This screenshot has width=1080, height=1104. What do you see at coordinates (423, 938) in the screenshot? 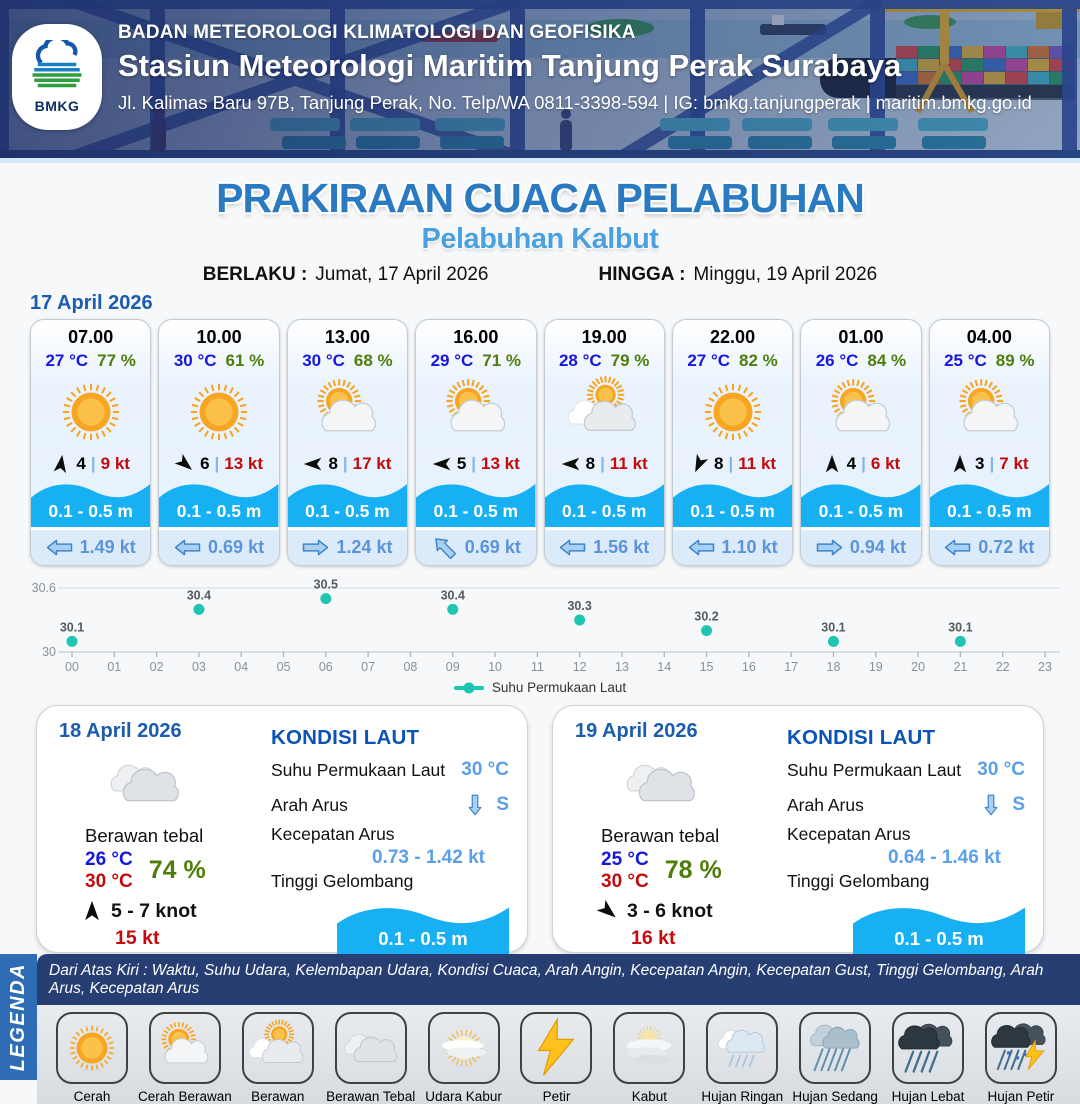
I see `day-wave-height: 0.1 - 0.5 m` at bounding box center [423, 938].